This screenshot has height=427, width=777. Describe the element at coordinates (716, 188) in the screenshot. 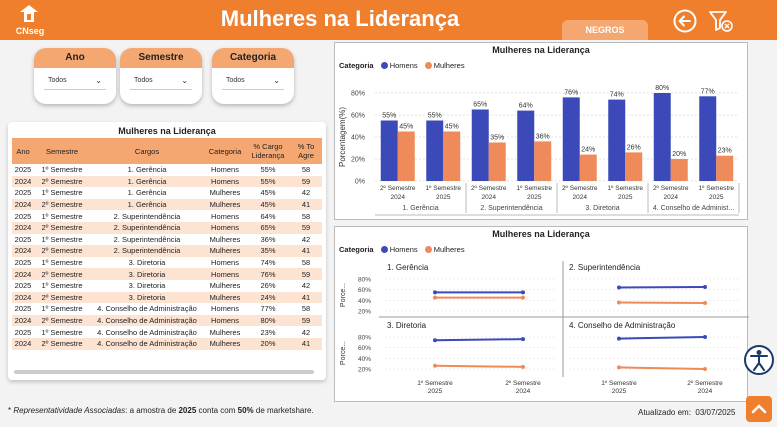

I see `x-tick-label: 1º Semestre` at that location.